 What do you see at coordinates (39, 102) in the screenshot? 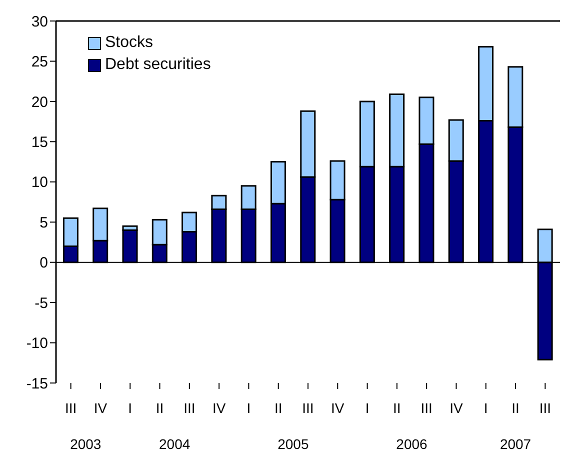
I see `y-tick-label: 20` at bounding box center [39, 102].